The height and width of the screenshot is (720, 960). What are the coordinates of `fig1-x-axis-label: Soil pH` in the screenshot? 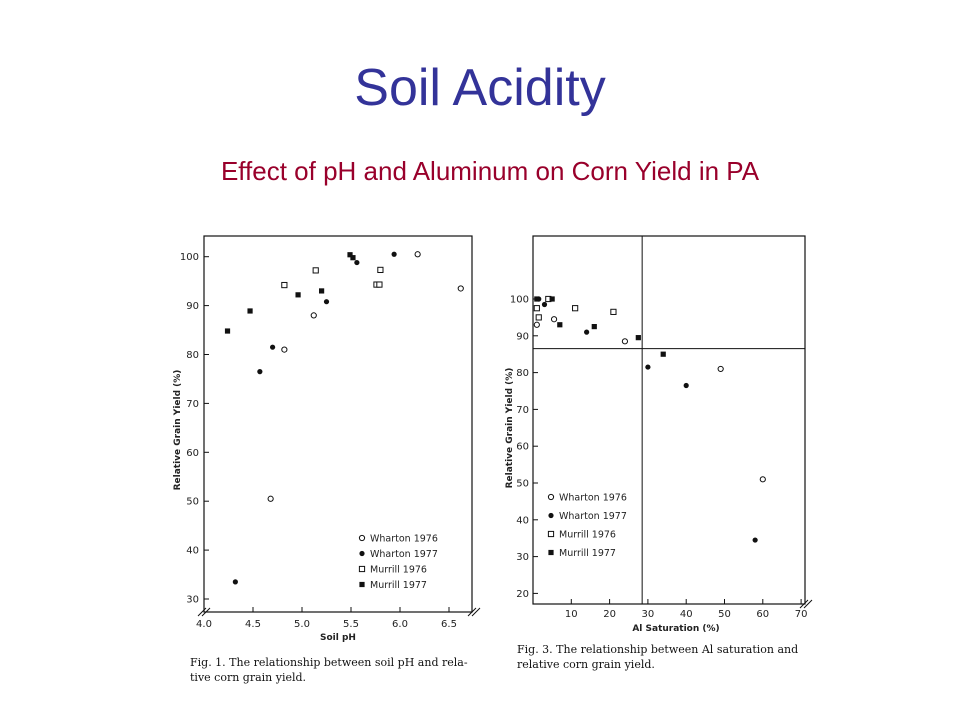 It's located at (338, 638).